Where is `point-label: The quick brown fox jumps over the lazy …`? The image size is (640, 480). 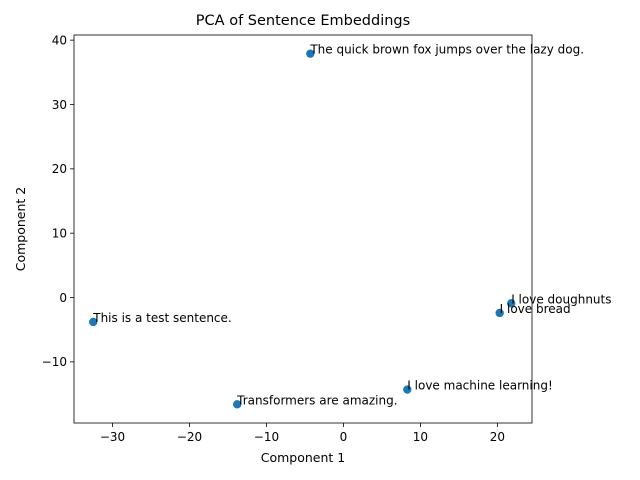 point-label: The quick brown fox jumps over the lazy … is located at coordinates (446, 50).